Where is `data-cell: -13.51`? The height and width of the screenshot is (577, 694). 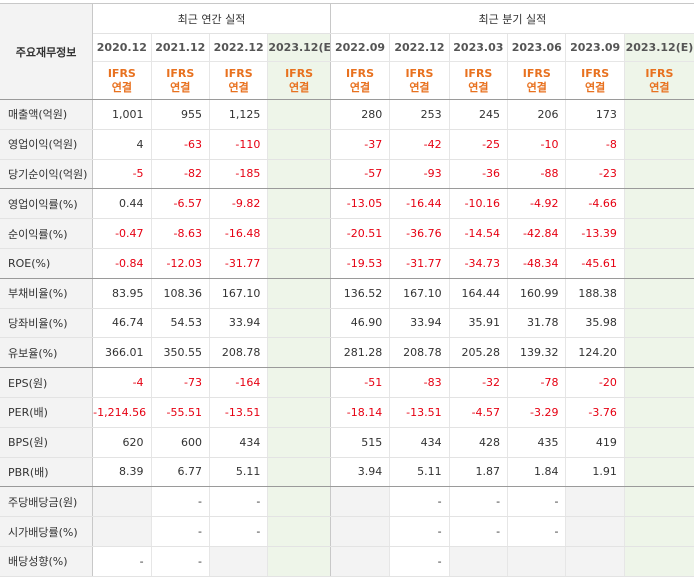
data-cell: -13.51 is located at coordinates (238, 412).